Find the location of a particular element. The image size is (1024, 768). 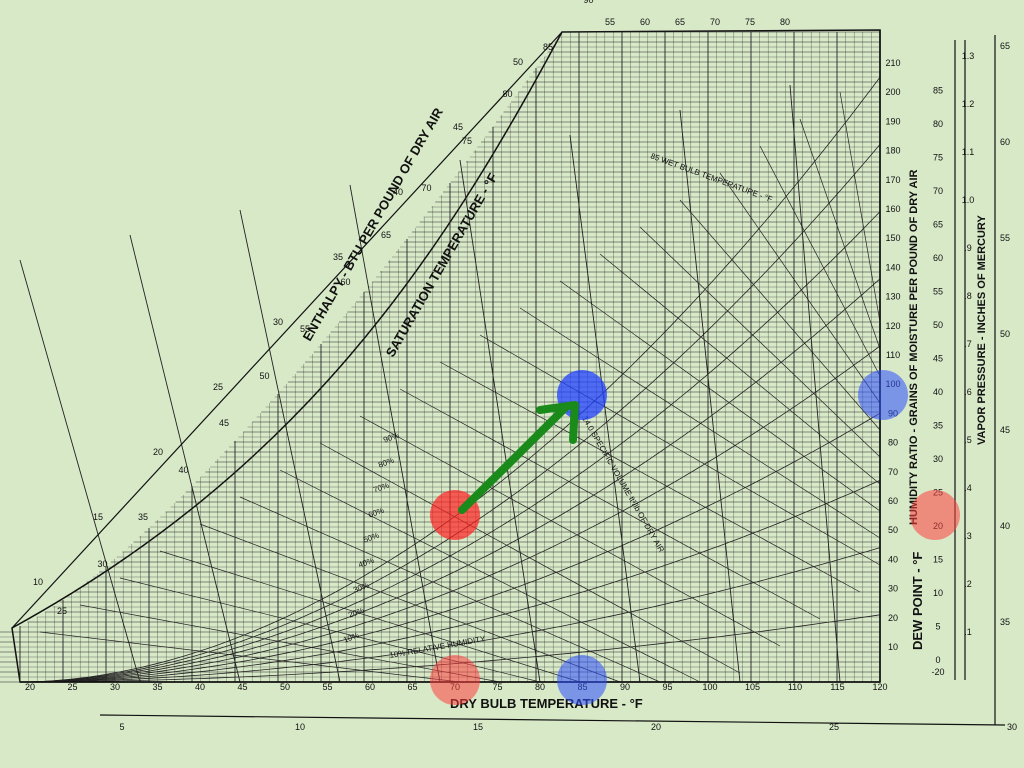

enthalpy-tick: 30 is located at coordinates (278, 322).